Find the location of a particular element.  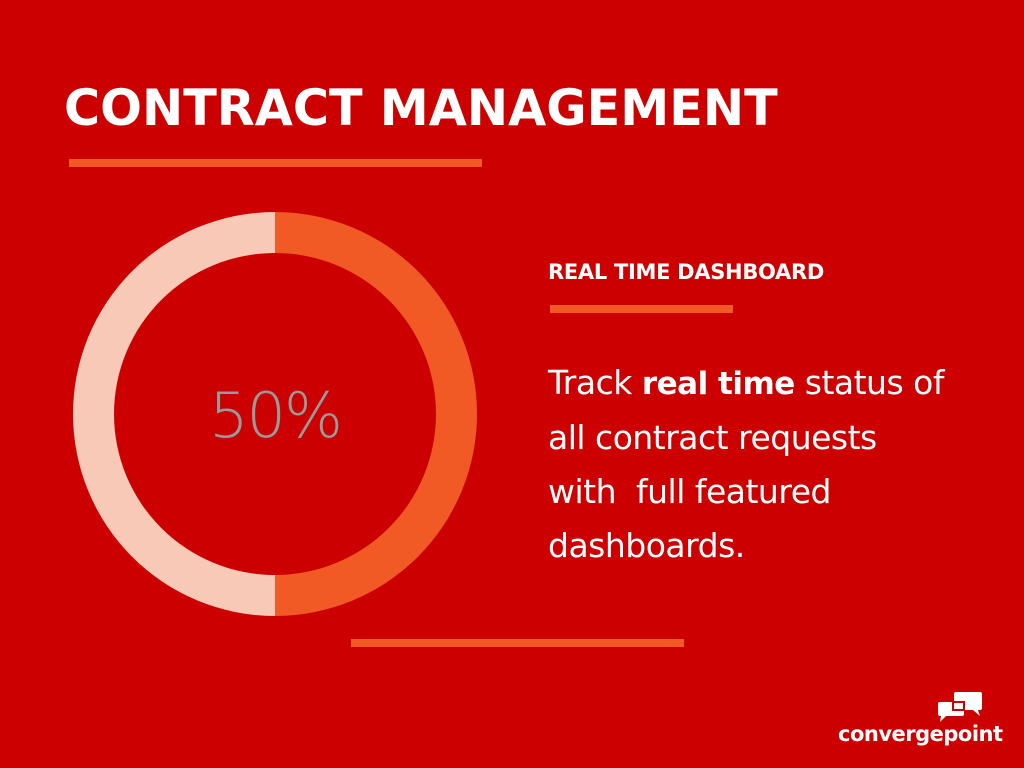

chat-bubbles-icon is located at coordinates (960, 707).